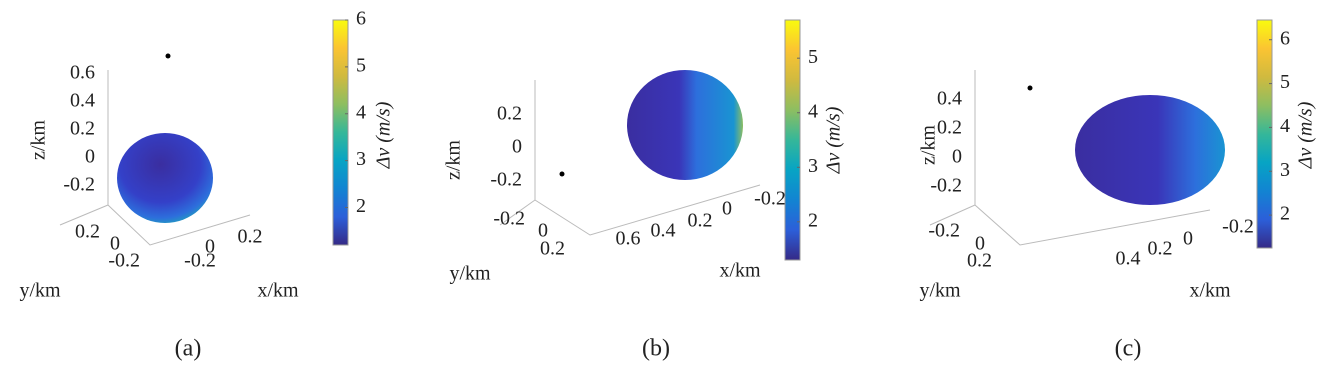 Image resolution: width=1330 pixels, height=376 pixels. I want to click on panel-c-layout, so click(1077, 158).